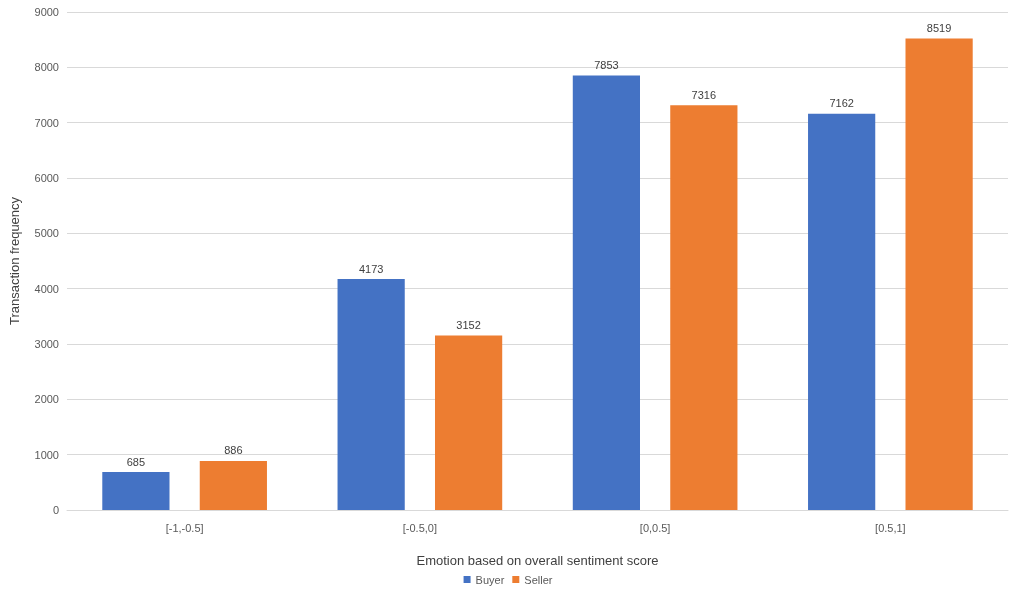 The height and width of the screenshot is (594, 1016). What do you see at coordinates (46, 233) in the screenshot?
I see `y-tick-label: 5000` at bounding box center [46, 233].